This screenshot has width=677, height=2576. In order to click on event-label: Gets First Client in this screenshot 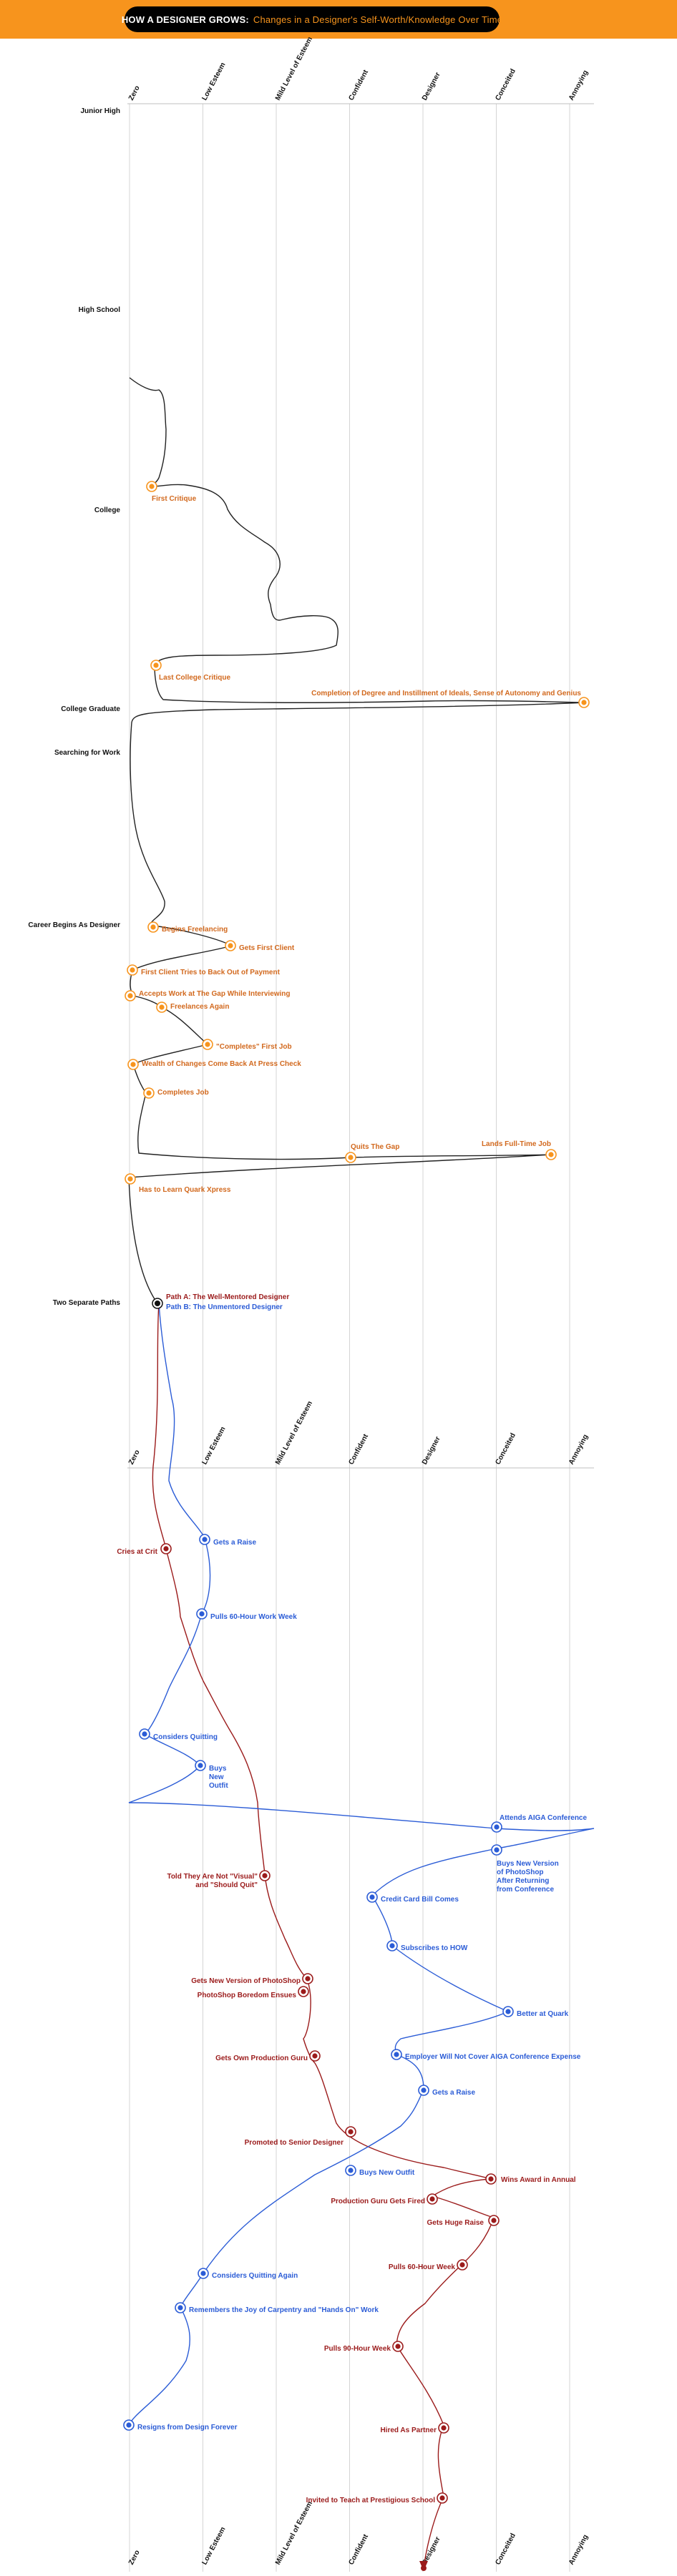, I will do `click(267, 948)`.